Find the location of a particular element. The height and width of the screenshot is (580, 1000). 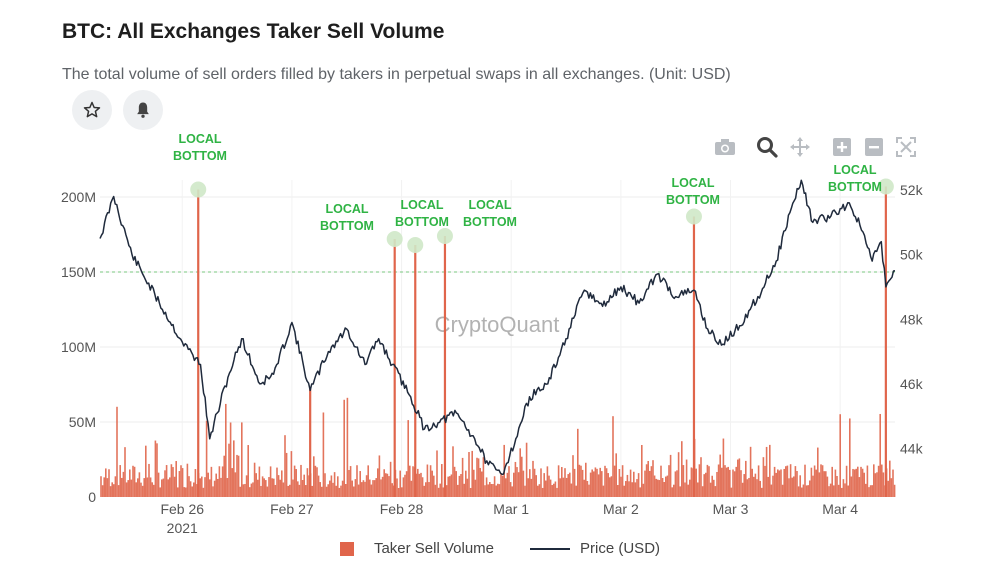

zoom-icon is located at coordinates (767, 147).